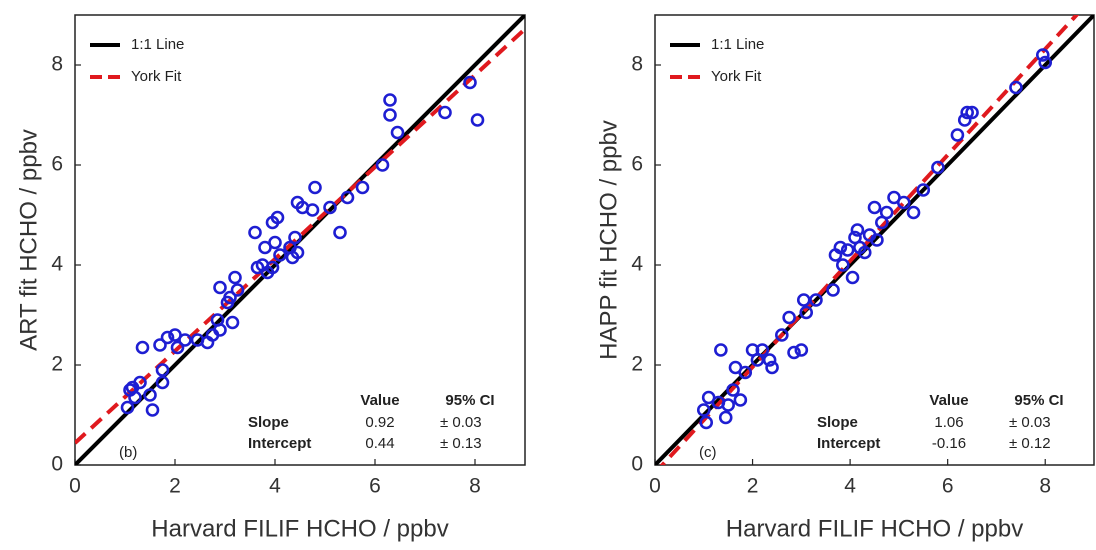  What do you see at coordinates (637, 64) in the screenshot?
I see `y-tick-label: 8` at bounding box center [637, 64].